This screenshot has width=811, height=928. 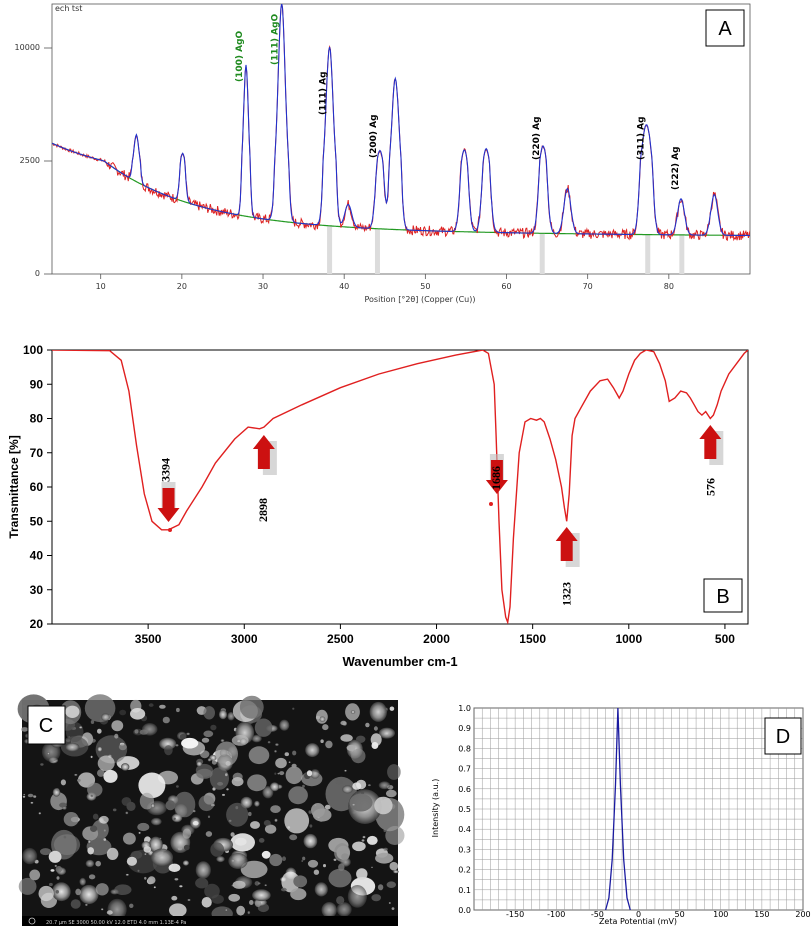 What do you see at coordinates (244, 639) in the screenshot?
I see `panel-b-xtick-label: 3000` at bounding box center [244, 639].